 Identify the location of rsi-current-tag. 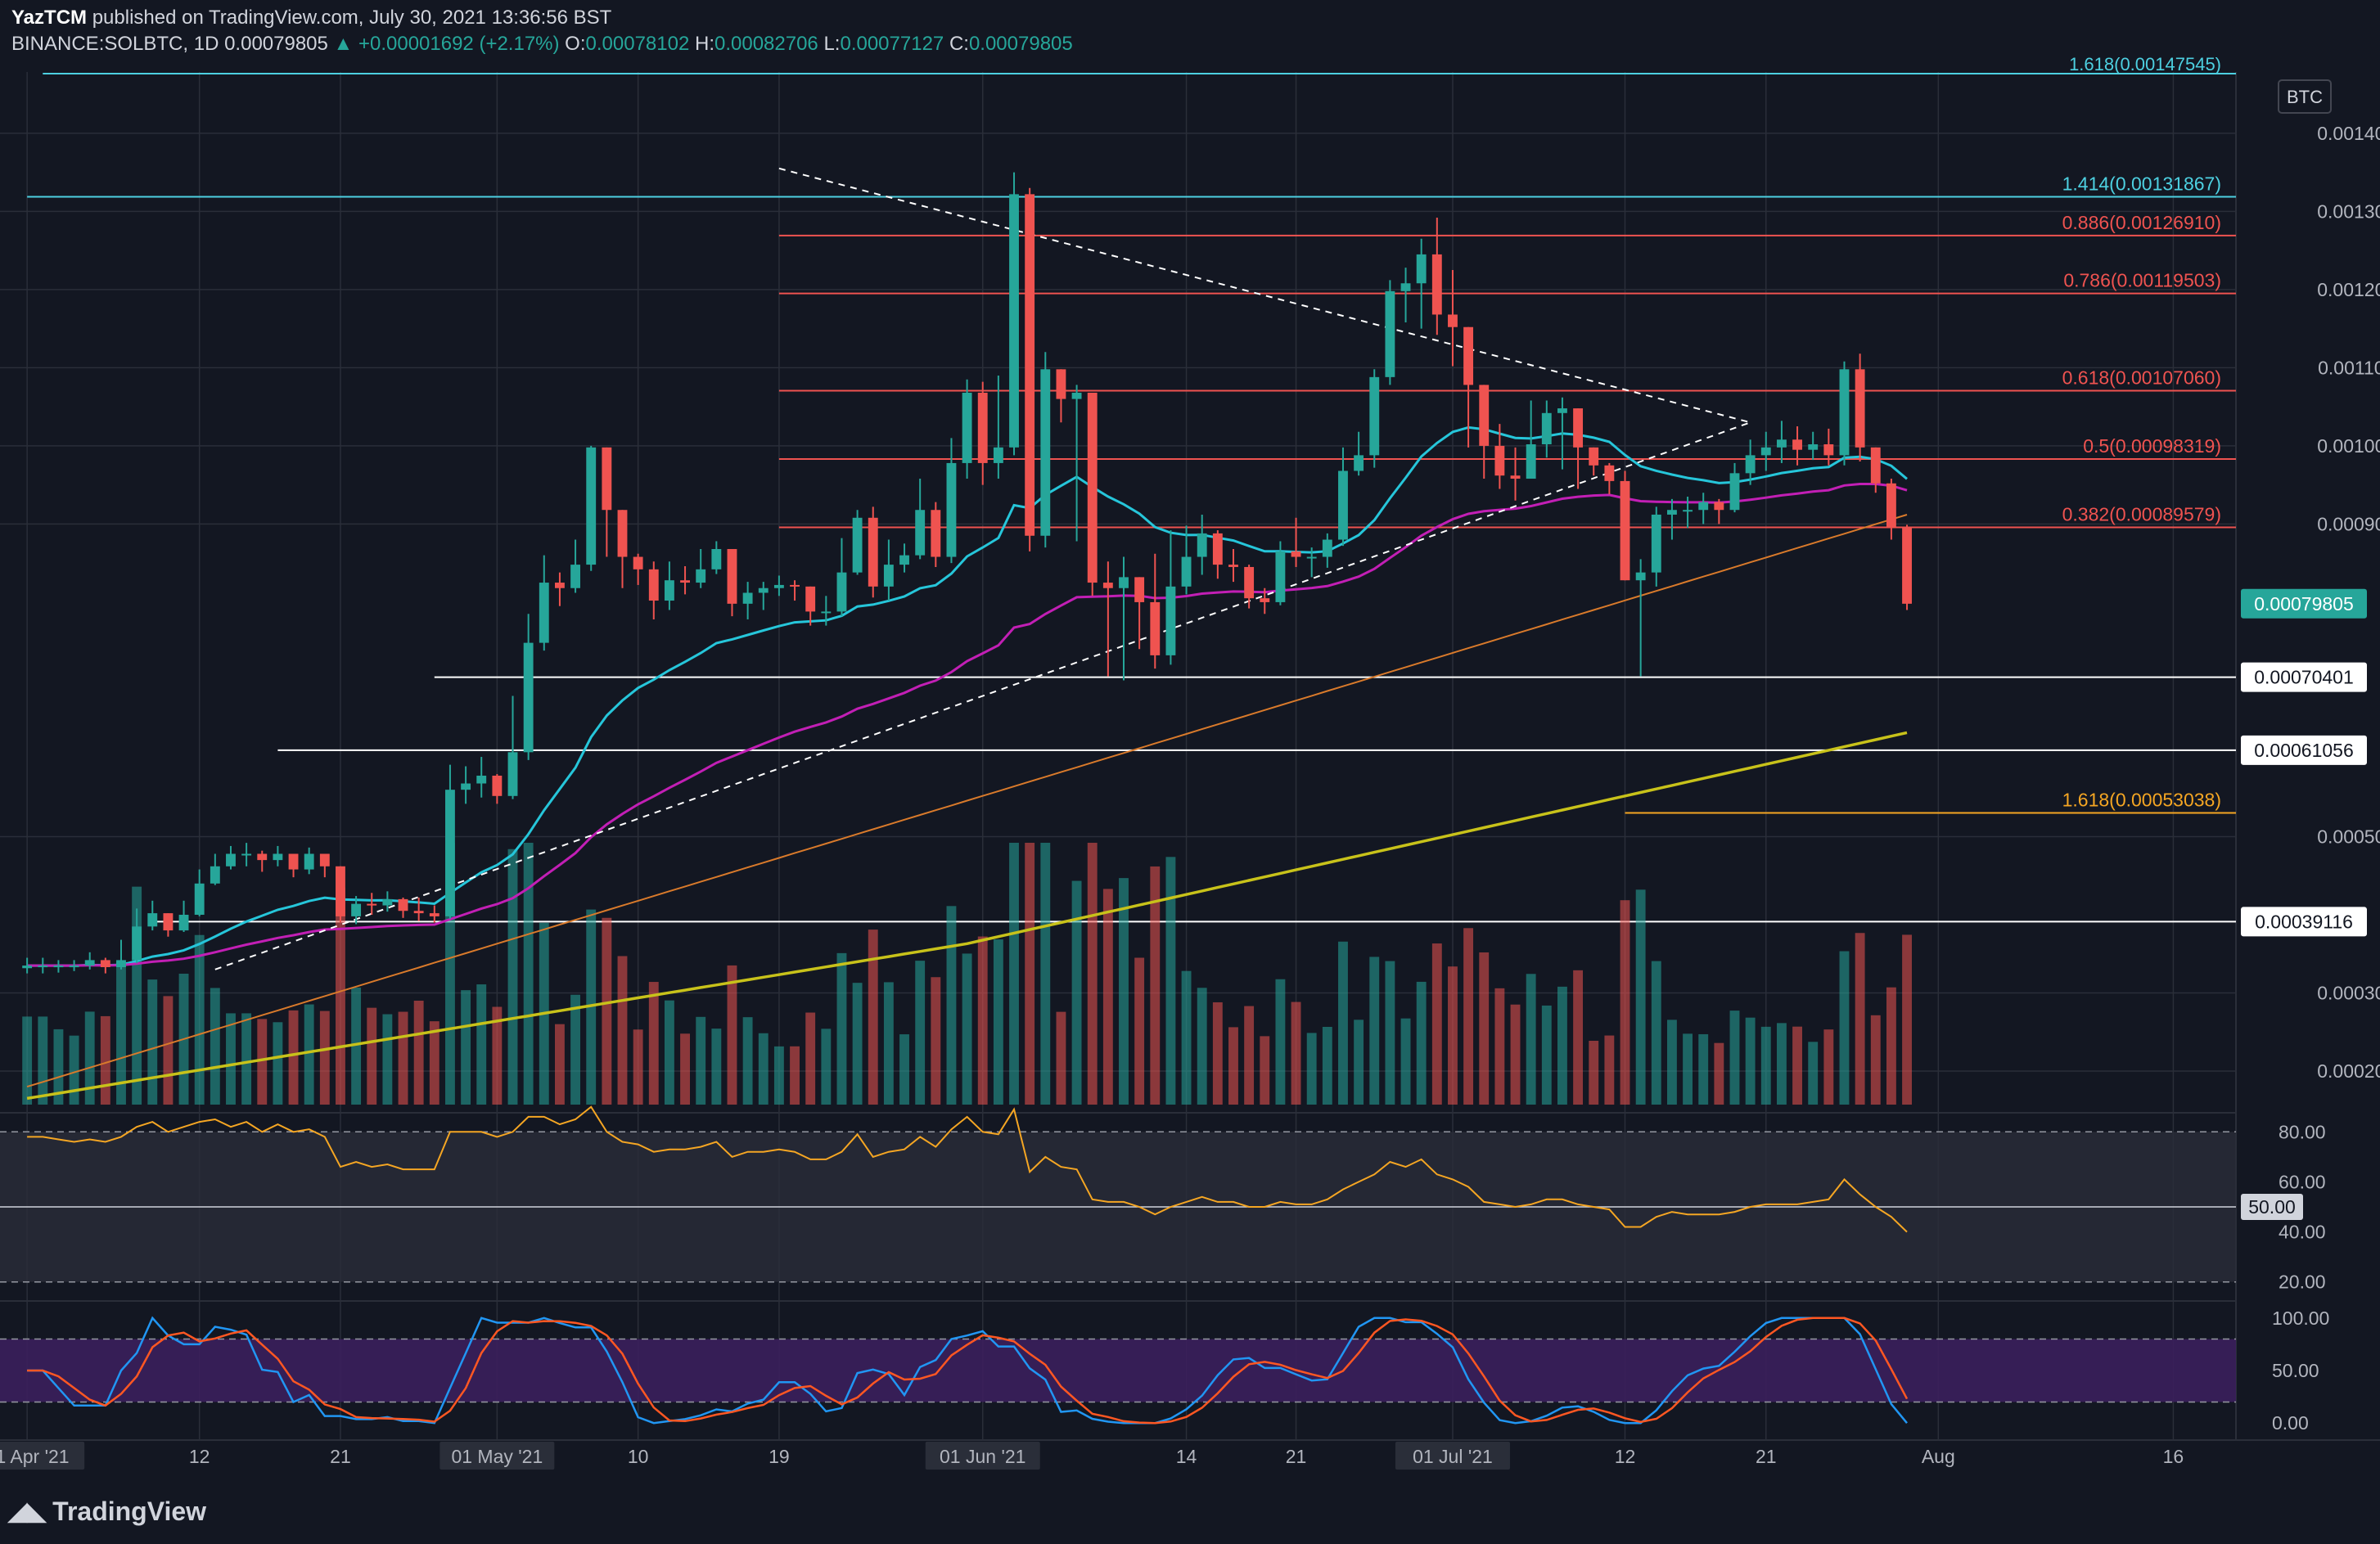
(2272, 1207).